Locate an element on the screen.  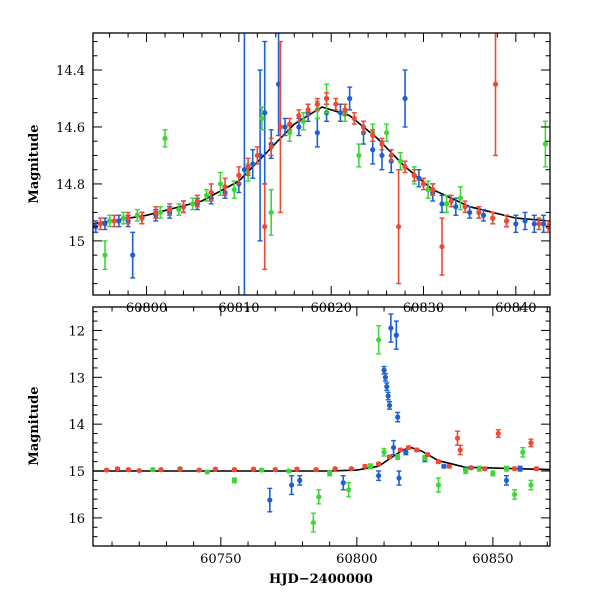
y-tick-label: 14.6 is located at coordinates (70, 128).